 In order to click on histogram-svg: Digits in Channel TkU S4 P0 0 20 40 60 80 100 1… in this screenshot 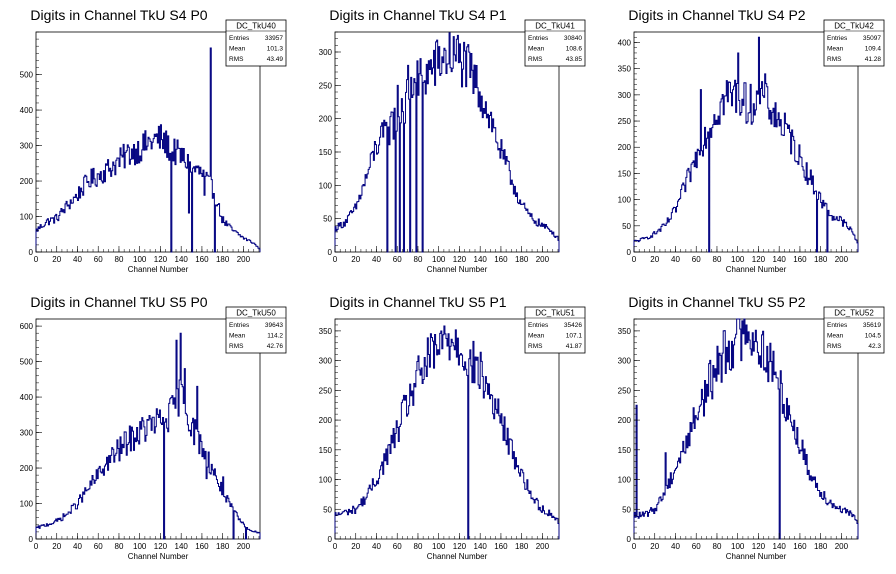, I will do `click(153, 140)`.